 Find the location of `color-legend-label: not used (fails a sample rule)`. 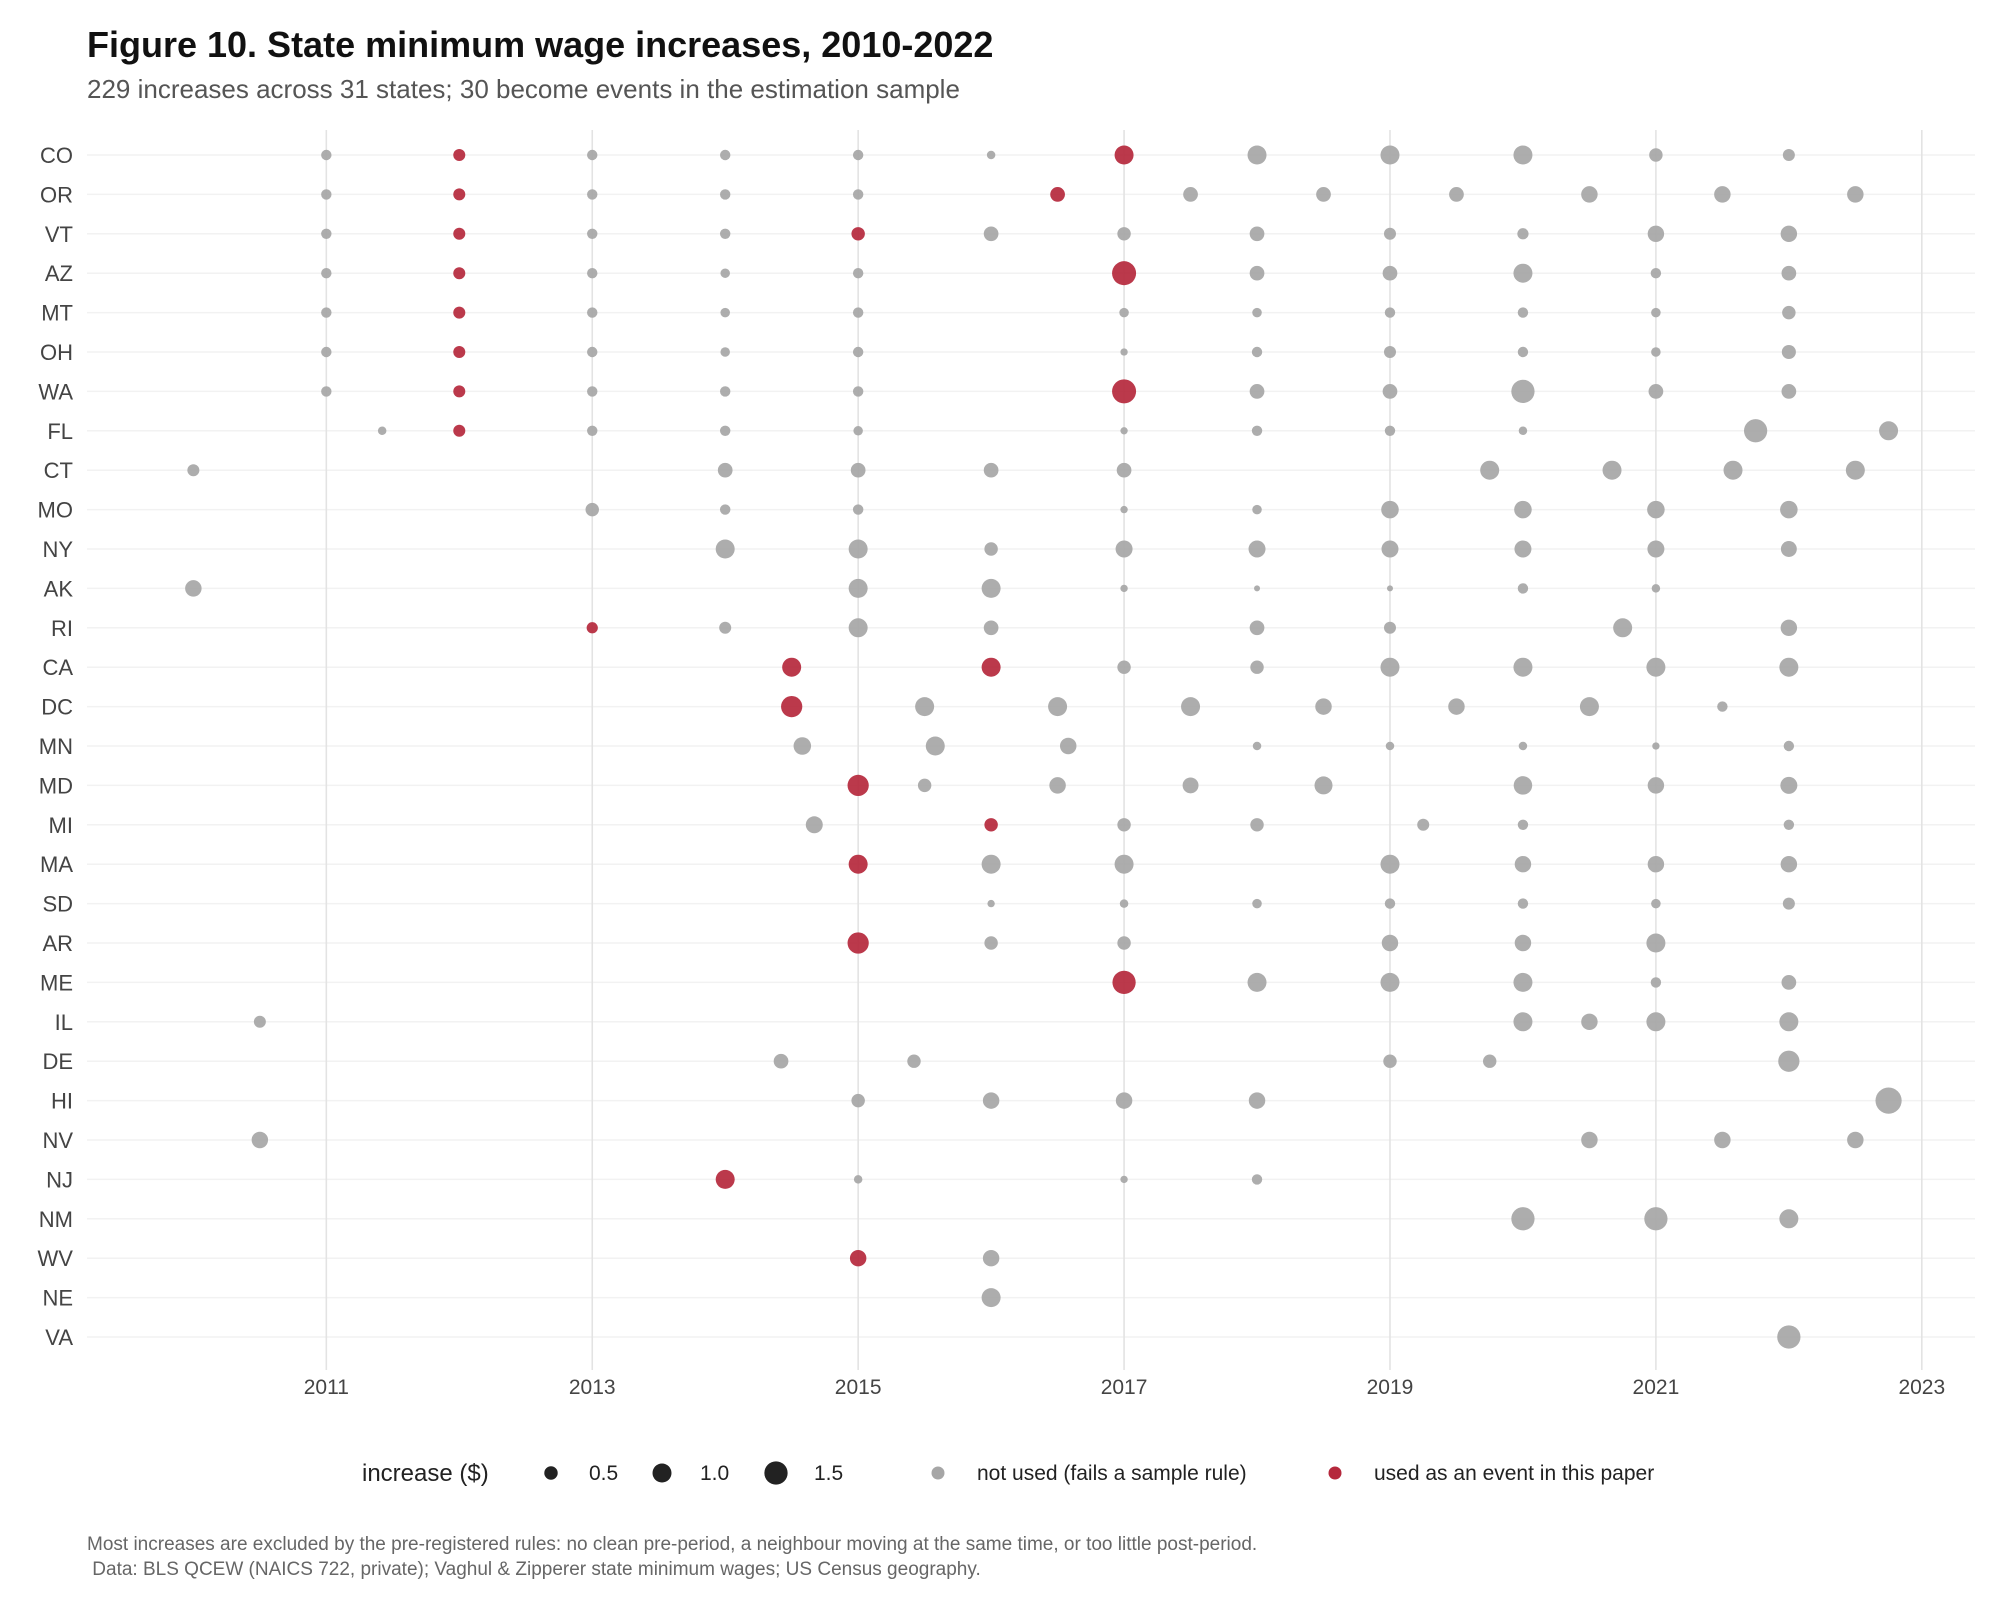

color-legend-label: not used (fails a sample rule) is located at coordinates (1112, 1473).